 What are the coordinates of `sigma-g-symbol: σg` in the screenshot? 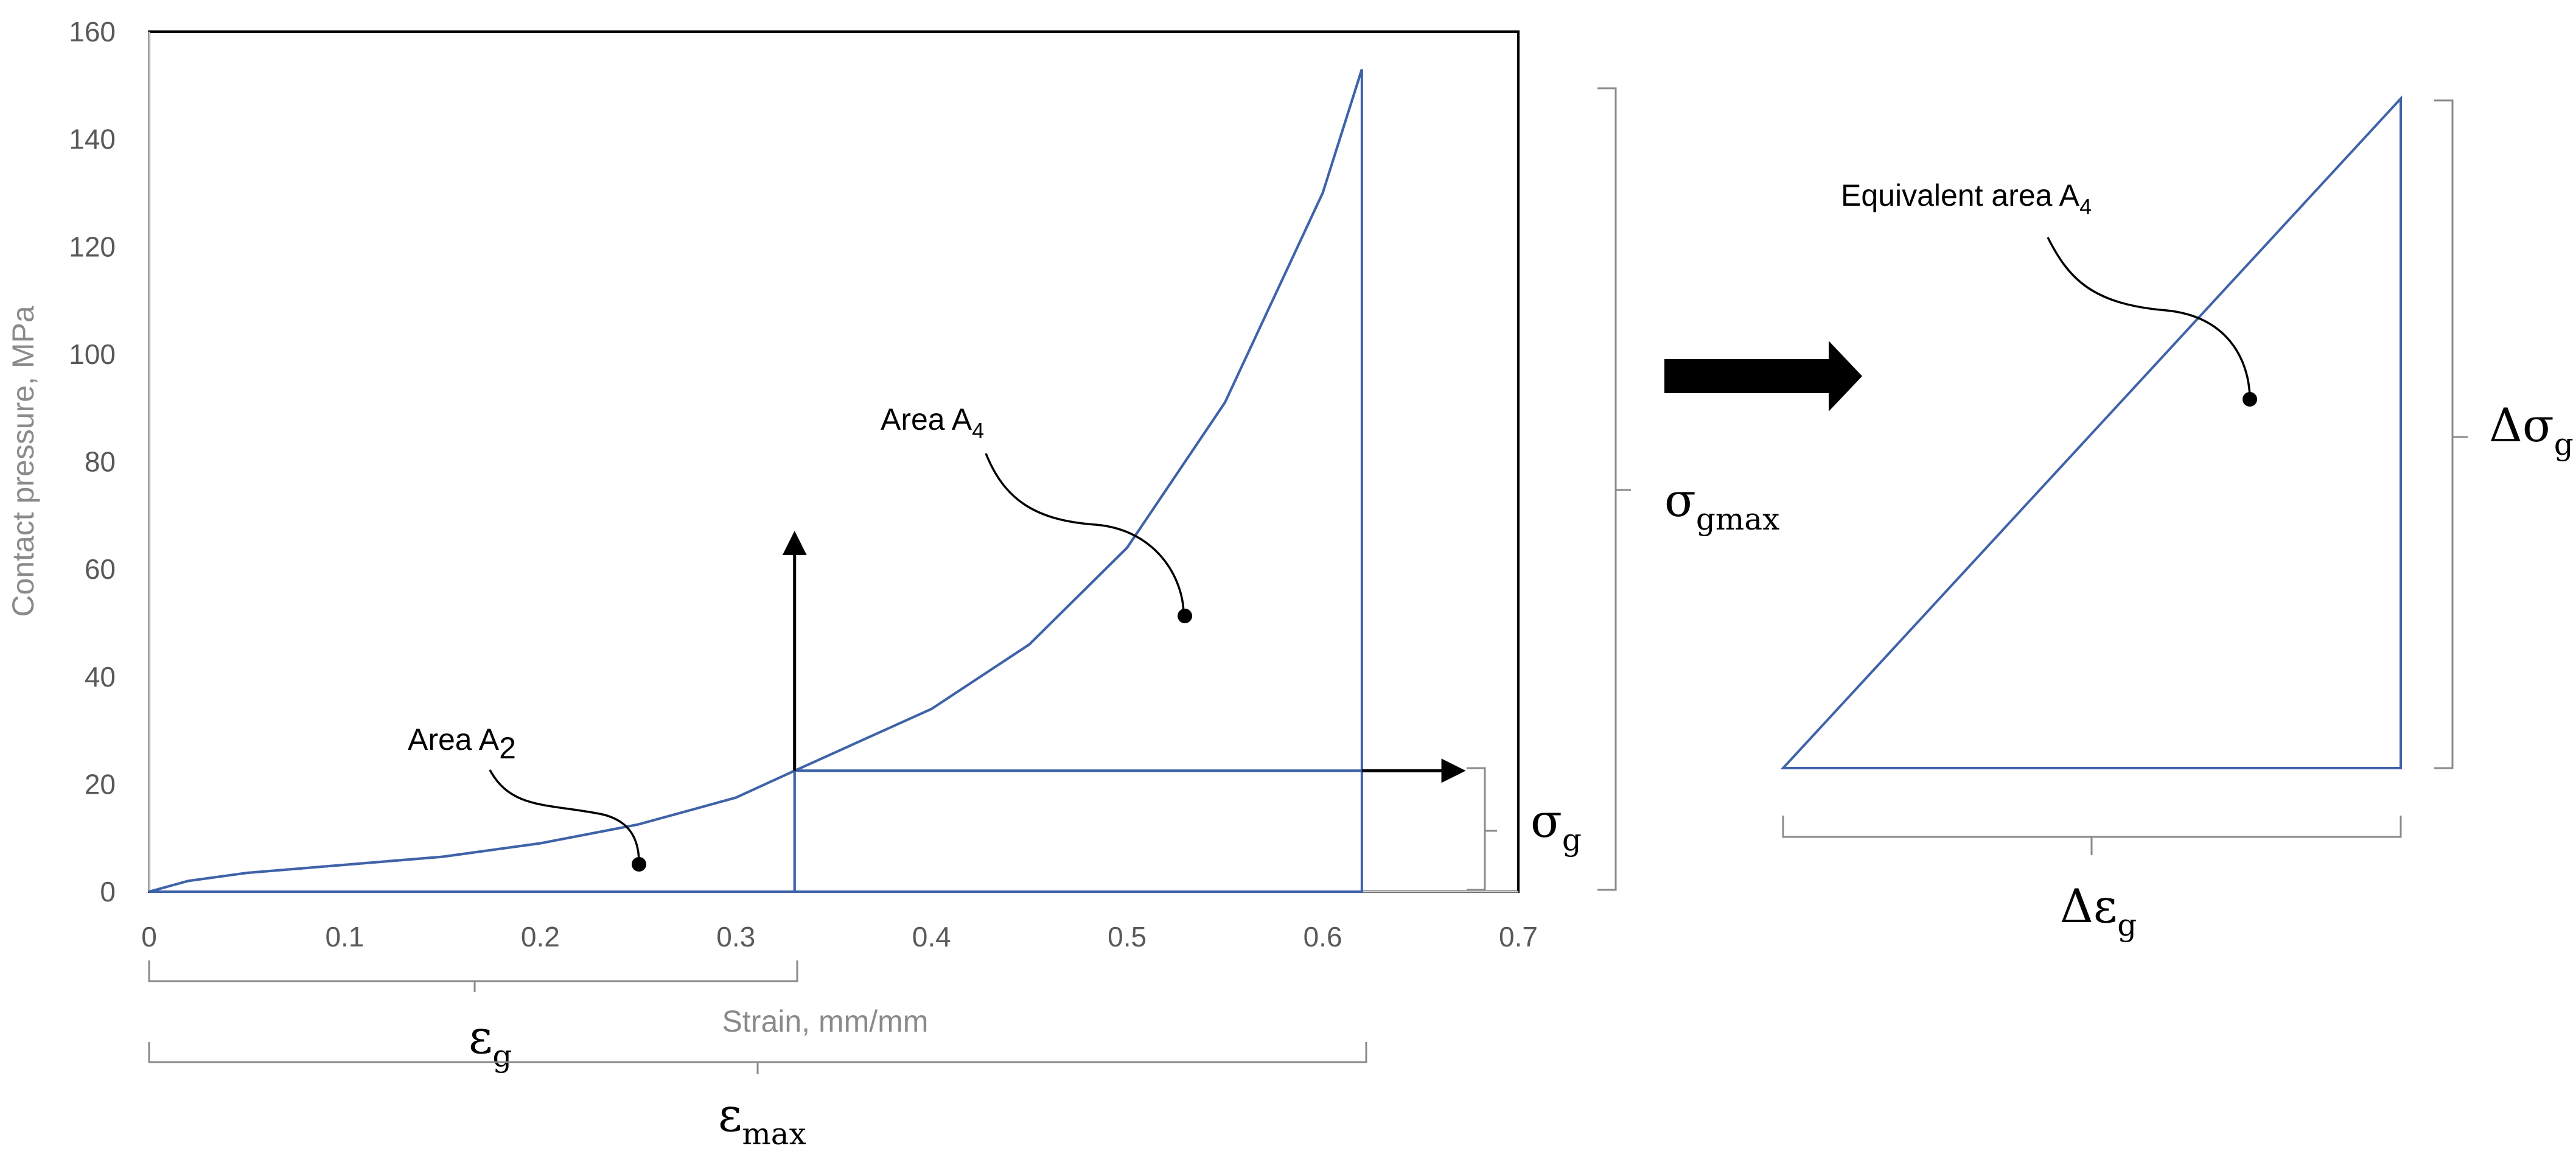 It's located at (1556, 826).